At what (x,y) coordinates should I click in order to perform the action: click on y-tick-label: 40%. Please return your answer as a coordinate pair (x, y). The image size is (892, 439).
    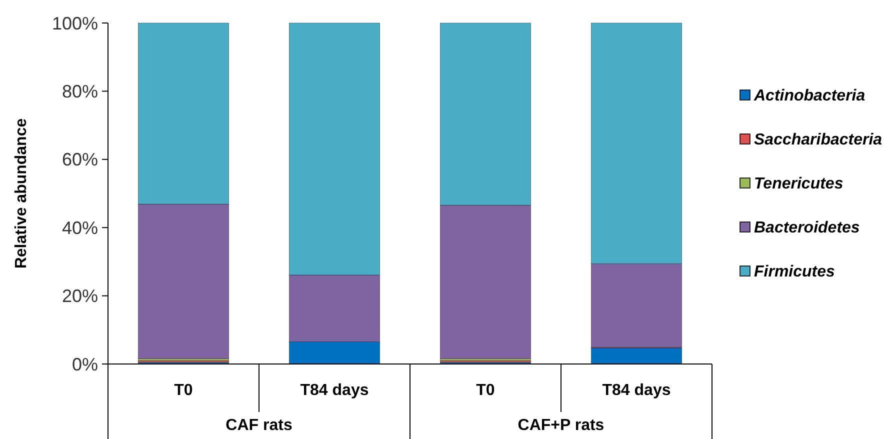
    Looking at the image, I should click on (80, 228).